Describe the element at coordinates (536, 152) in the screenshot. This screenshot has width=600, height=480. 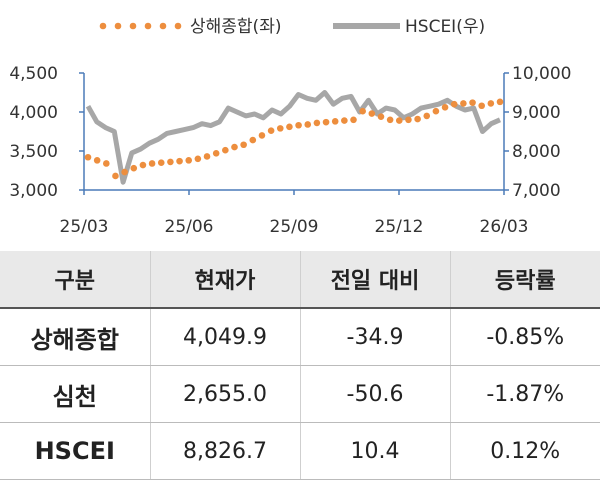
I see `right-tick-label: 8,000` at that location.